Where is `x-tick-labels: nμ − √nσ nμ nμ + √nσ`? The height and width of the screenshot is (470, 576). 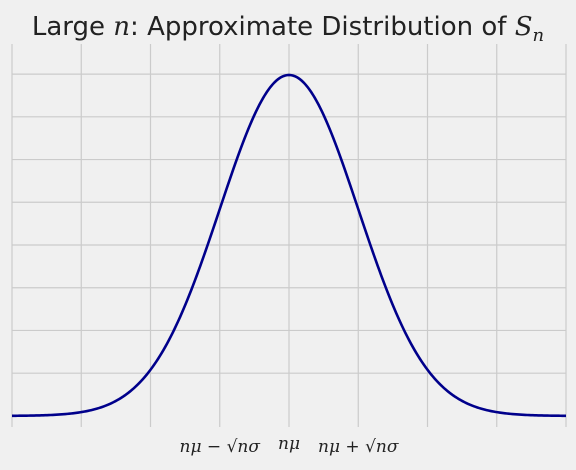
x-tick-labels: nμ − √nσ nμ nμ + √nσ is located at coordinates (289, 445).